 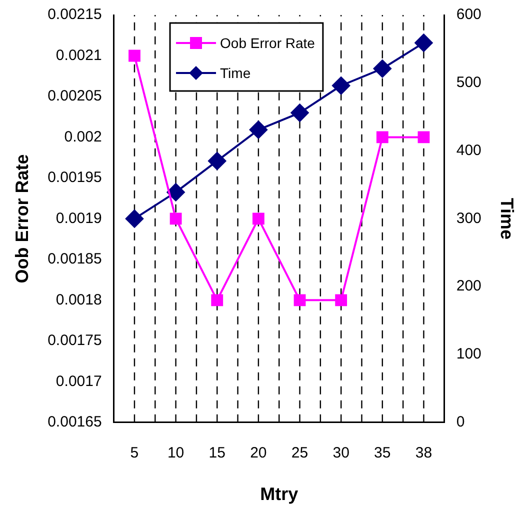 What do you see at coordinates (79, 299) in the screenshot?
I see `y-tick-label: 0.0018` at bounding box center [79, 299].